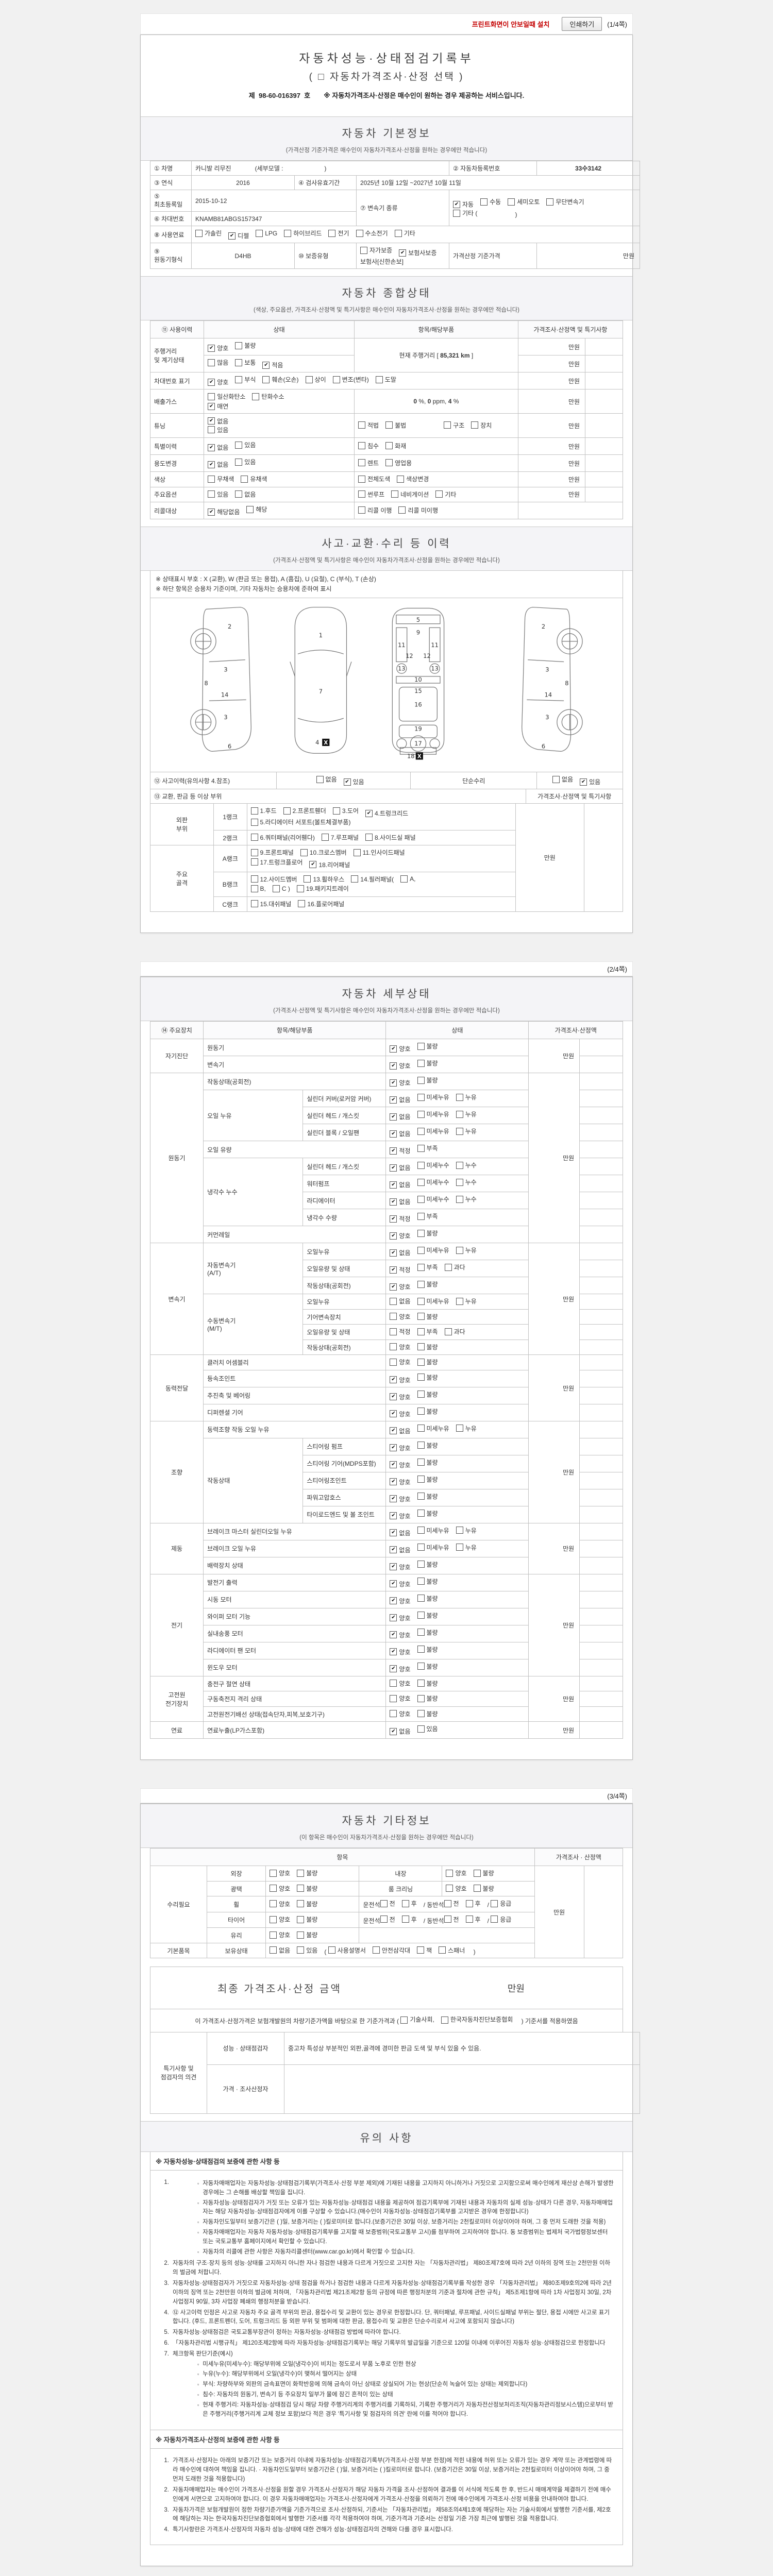  What do you see at coordinates (455, 1267) in the screenshot?
I see `checkbox-unchecked: 과다` at bounding box center [455, 1267].